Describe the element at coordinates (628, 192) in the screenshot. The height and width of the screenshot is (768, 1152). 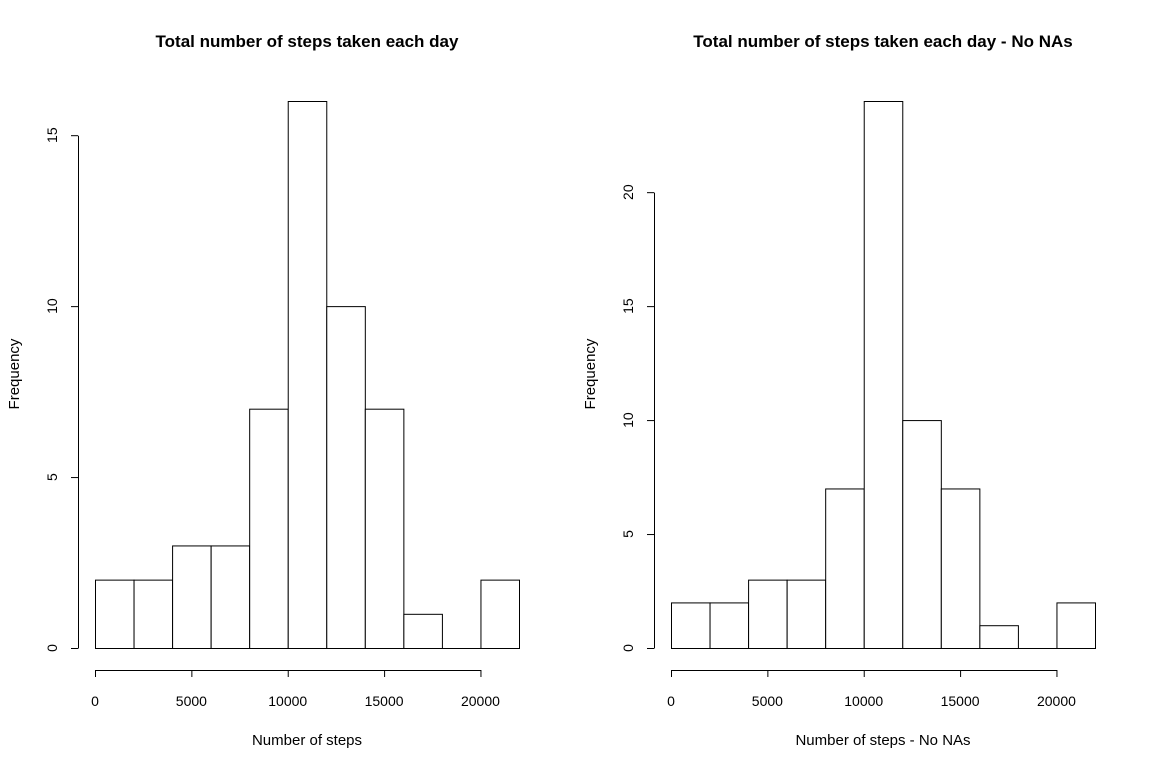
I see `y-tick-label: 20` at that location.